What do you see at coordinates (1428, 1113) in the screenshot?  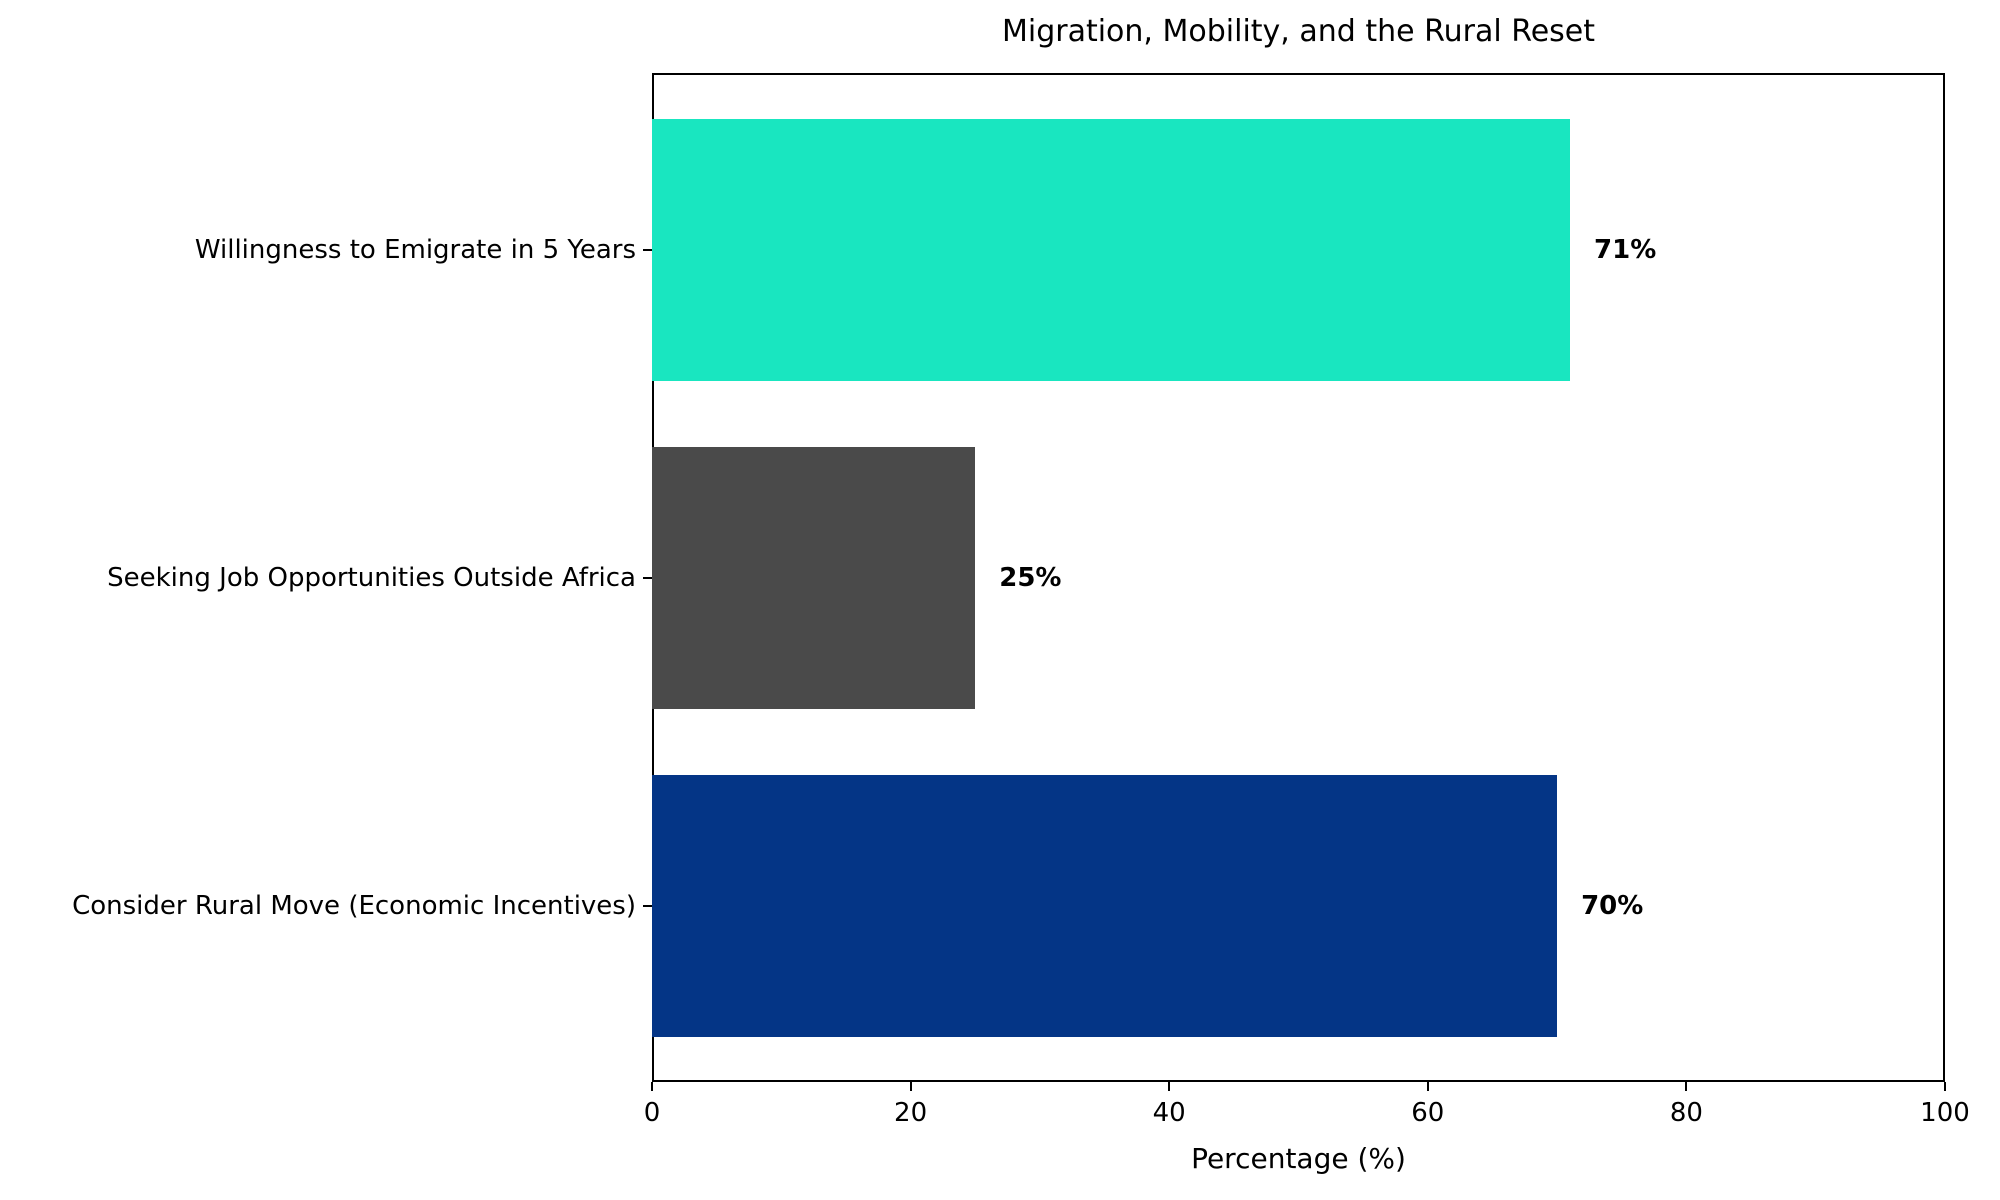 I see `x-tick-label: 60` at bounding box center [1428, 1113].